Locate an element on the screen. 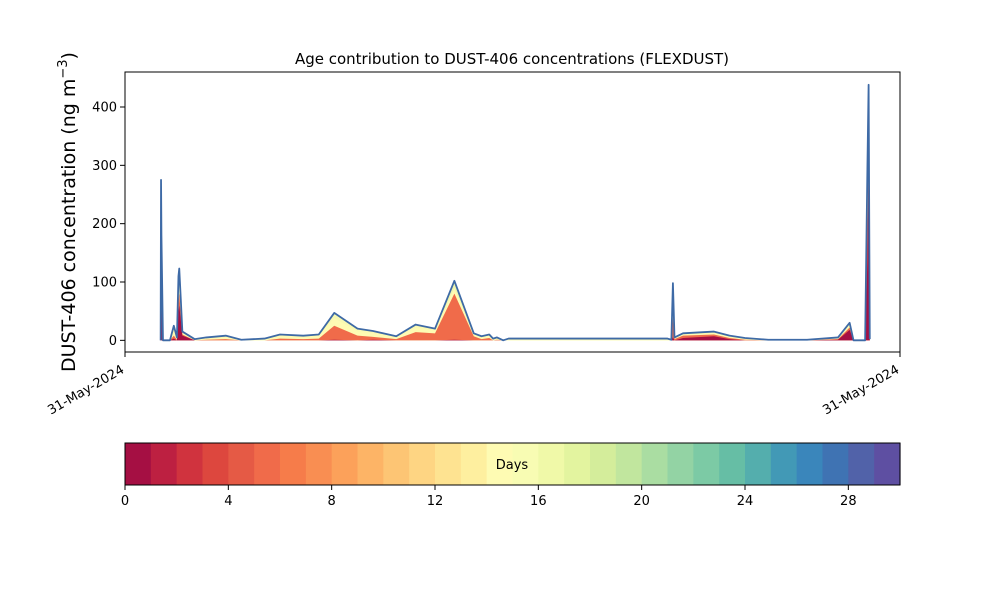 The height and width of the screenshot is (600, 1000). x-tick-label: 31-May-2024 is located at coordinates (861, 390).